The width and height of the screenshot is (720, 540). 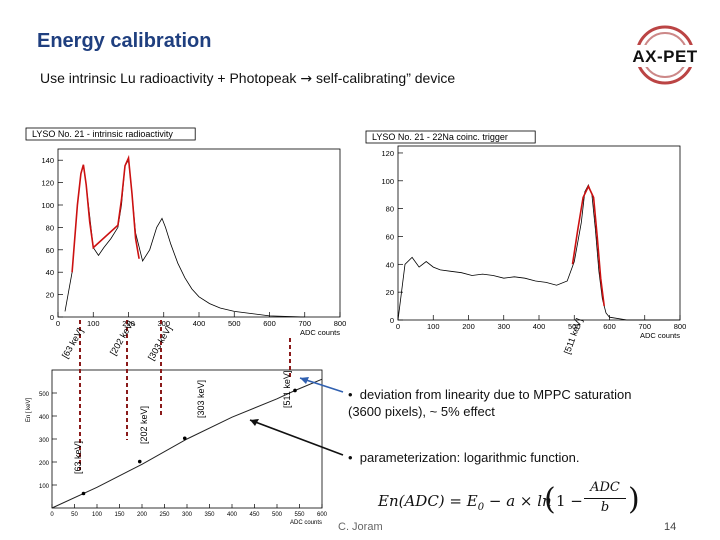 I want to click on chart-2-xtick-label: 450, so click(x=254, y=515).